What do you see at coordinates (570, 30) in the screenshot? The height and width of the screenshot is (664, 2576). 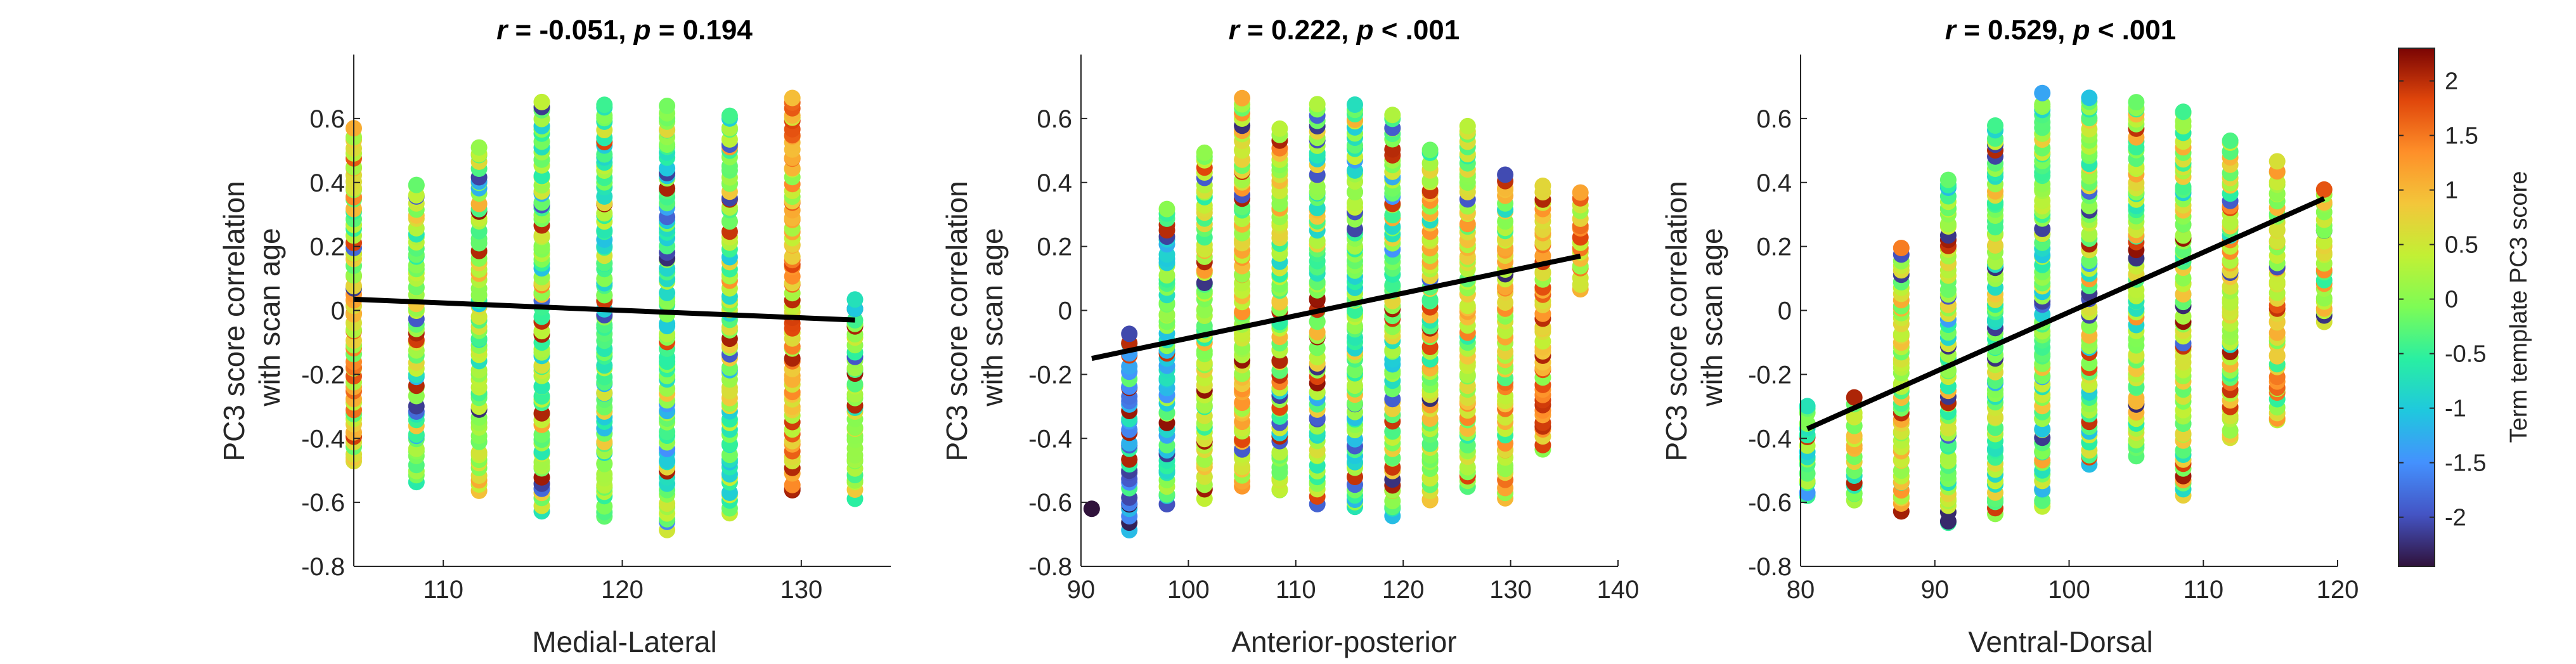 I see `title-r-value: = -0.051,` at bounding box center [570, 30].